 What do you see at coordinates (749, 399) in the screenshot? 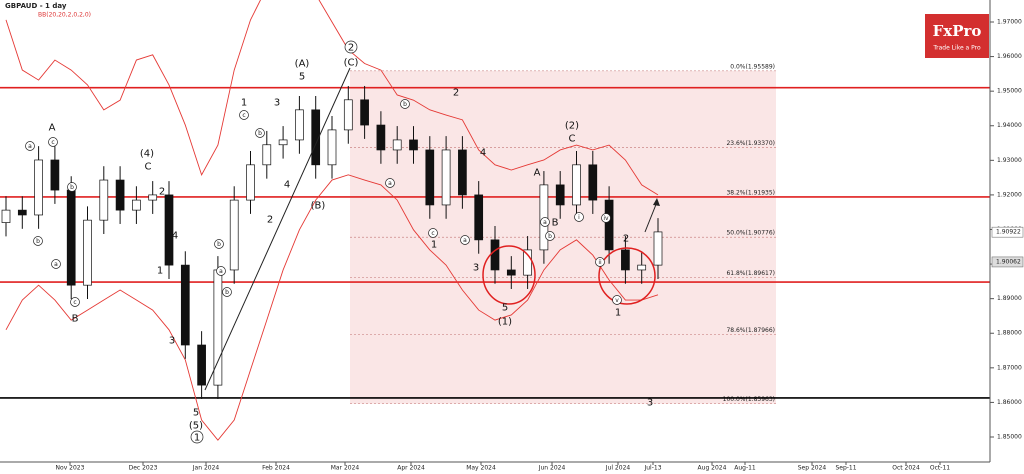
I see `fib-label: 100.0%(1.85963)` at bounding box center [749, 399].